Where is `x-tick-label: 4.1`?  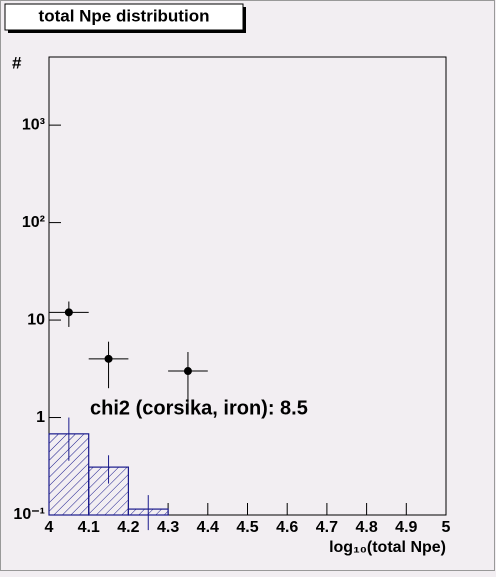 x-tick-label: 4.1 is located at coordinates (89, 527).